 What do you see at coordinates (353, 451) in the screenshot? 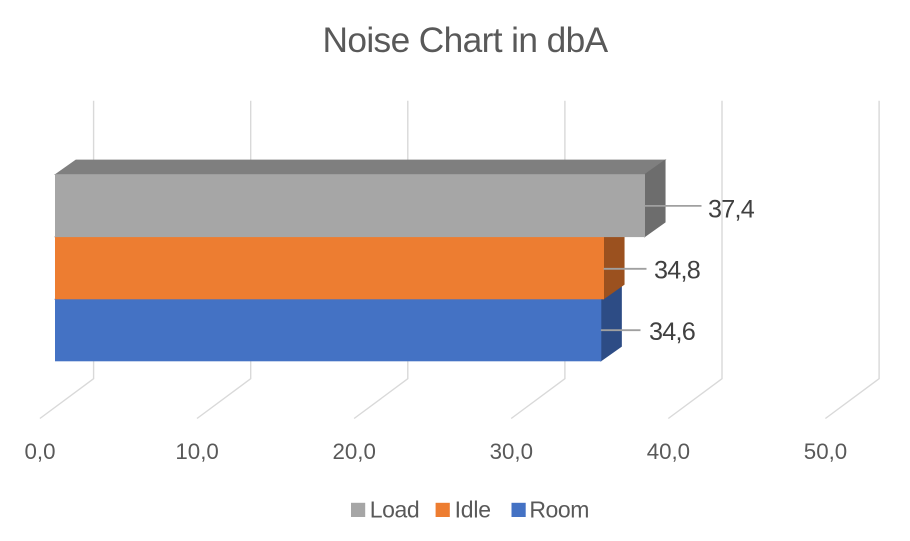
I see `svg-text: 20,0` at bounding box center [353, 451].